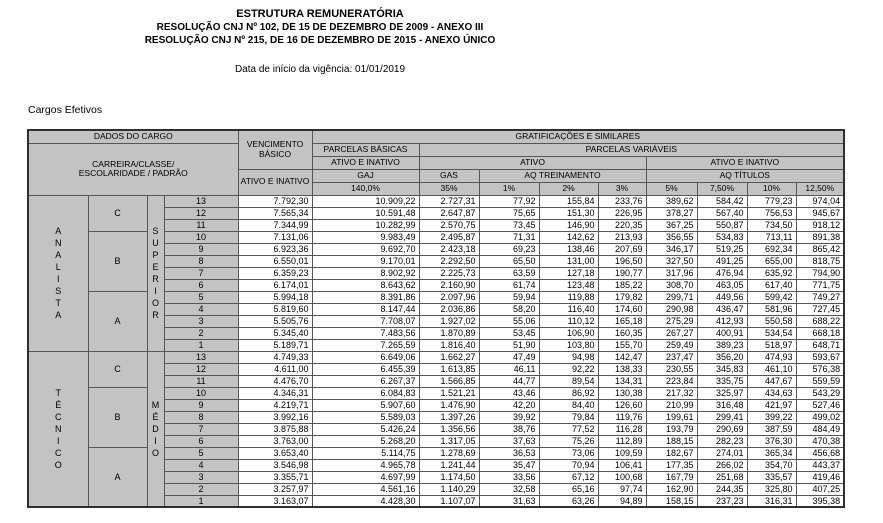  Describe the element at coordinates (722, 273) in the screenshot. I see `value-cell: 476,94` at that location.